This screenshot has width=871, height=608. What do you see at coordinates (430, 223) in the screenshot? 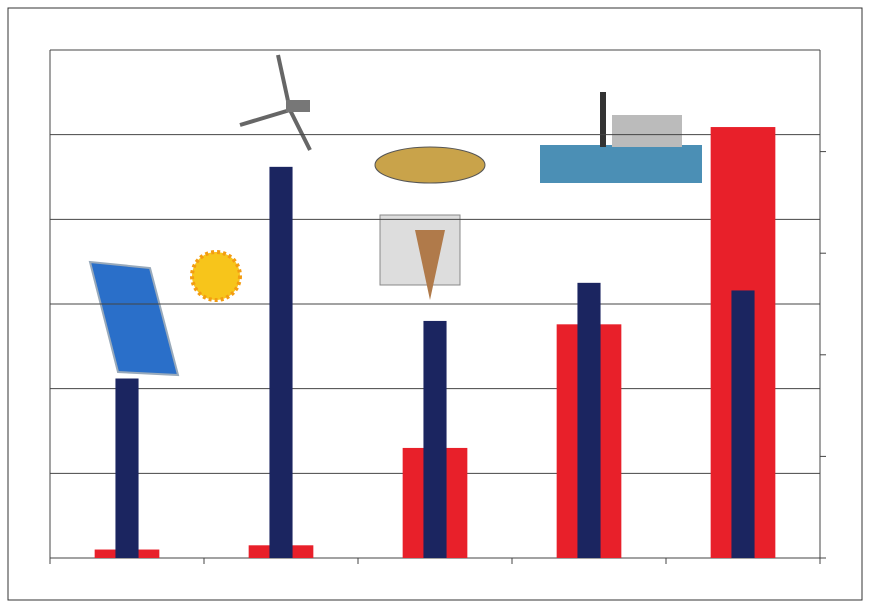
I see `hydro-illustration` at bounding box center [430, 223].